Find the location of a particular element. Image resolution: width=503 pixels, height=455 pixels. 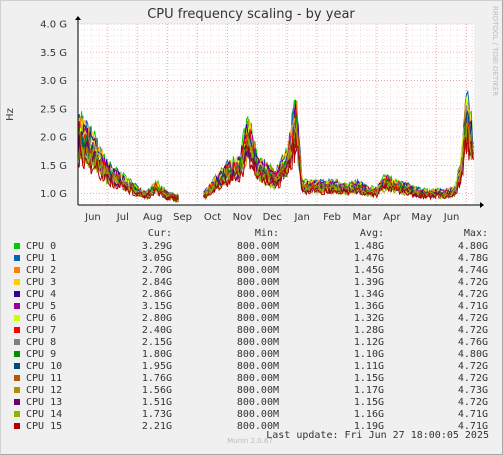

legend-cur-value: 1.51G is located at coordinates (156, 402).